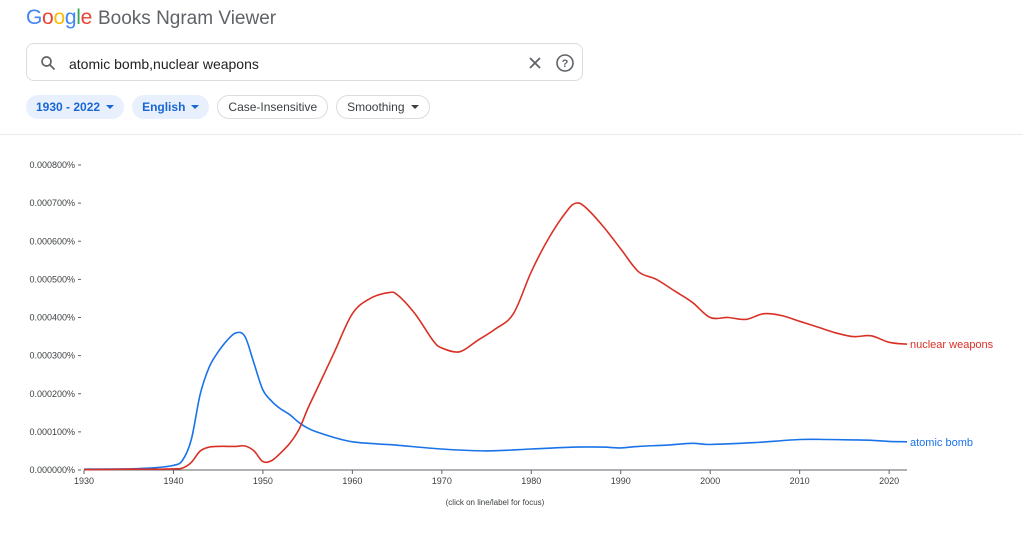 This screenshot has height=533, width=1023. Describe the element at coordinates (52, 165) in the screenshot. I see `y-tick-label: 0.000800%` at that location.